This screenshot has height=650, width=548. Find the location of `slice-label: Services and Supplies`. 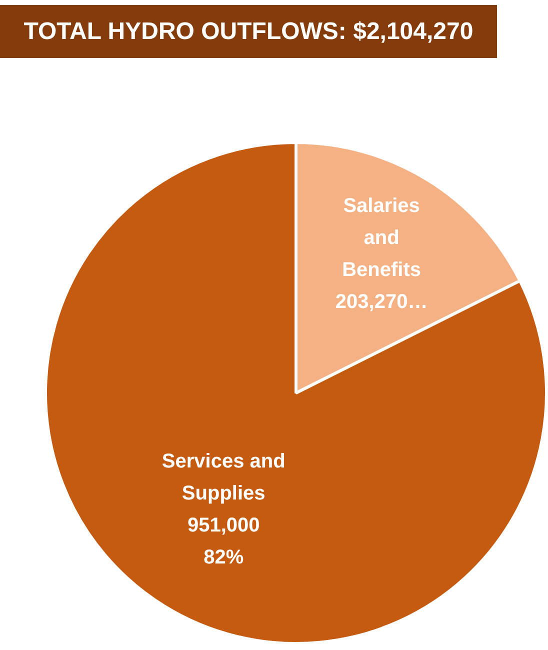

slice-label: Services and Supplies is located at coordinates (224, 477).